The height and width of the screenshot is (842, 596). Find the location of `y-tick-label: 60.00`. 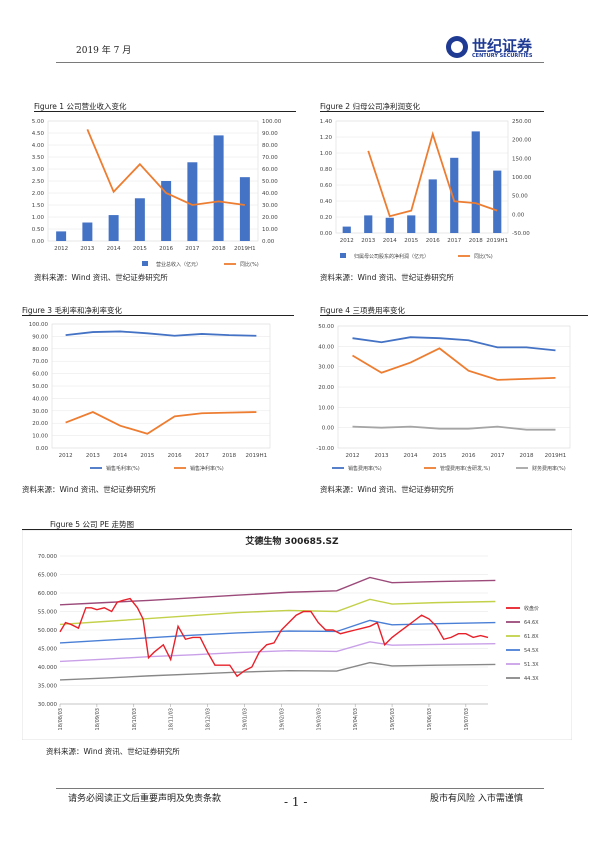

y-tick-label: 60.00 is located at coordinates (40, 375).